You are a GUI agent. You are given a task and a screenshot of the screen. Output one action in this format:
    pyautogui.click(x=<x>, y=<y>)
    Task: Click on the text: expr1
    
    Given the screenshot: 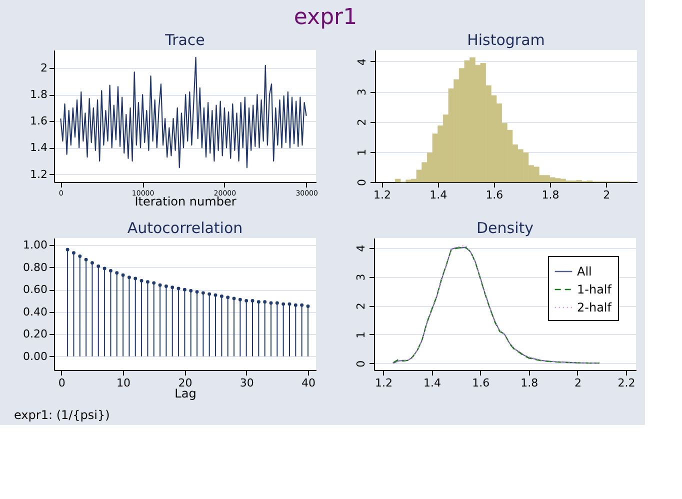 What is the action you would take?
    pyautogui.click(x=326, y=17)
    